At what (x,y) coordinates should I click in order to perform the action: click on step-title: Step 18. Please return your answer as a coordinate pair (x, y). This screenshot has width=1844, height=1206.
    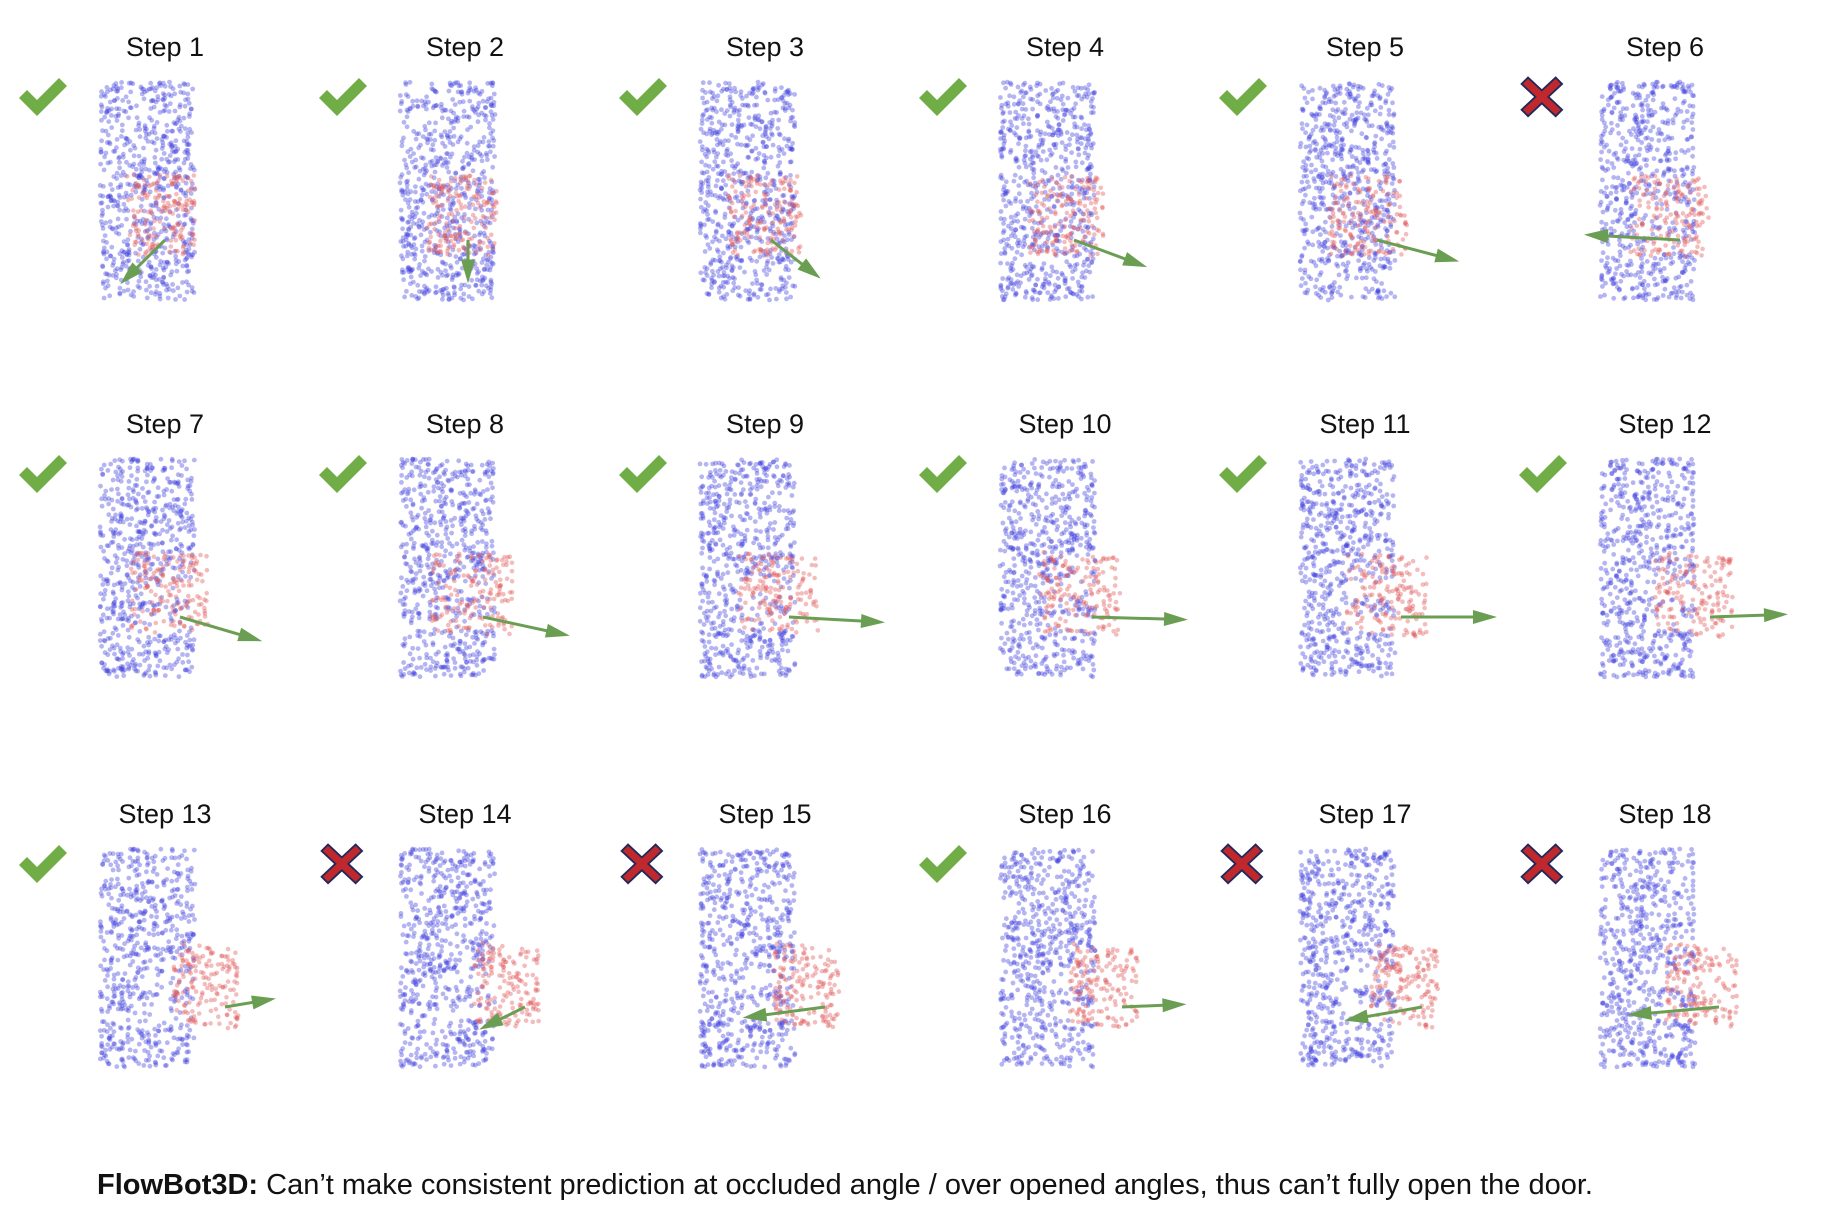
    Looking at the image, I should click on (1665, 814).